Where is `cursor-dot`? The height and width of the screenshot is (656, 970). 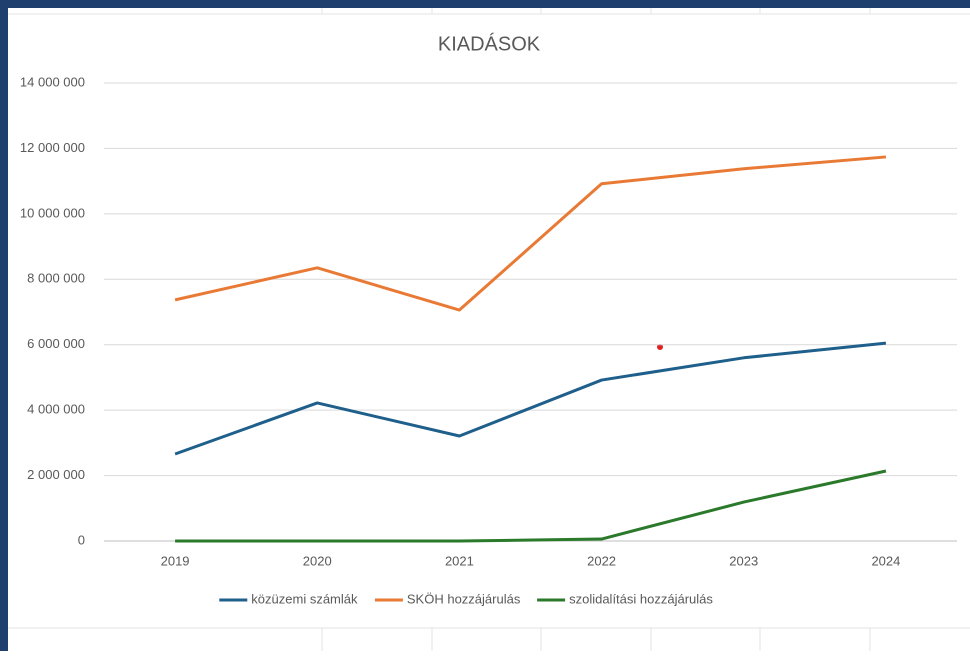 cursor-dot is located at coordinates (660, 347).